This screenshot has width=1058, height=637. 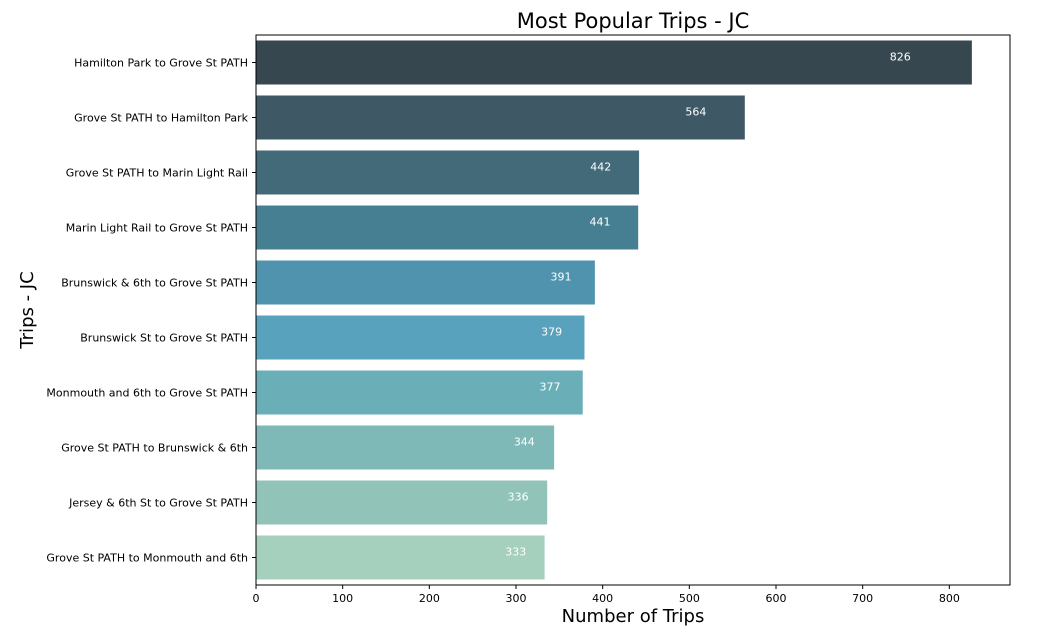 What do you see at coordinates (516, 598) in the screenshot?
I see `x-tick-label: 300` at bounding box center [516, 598].